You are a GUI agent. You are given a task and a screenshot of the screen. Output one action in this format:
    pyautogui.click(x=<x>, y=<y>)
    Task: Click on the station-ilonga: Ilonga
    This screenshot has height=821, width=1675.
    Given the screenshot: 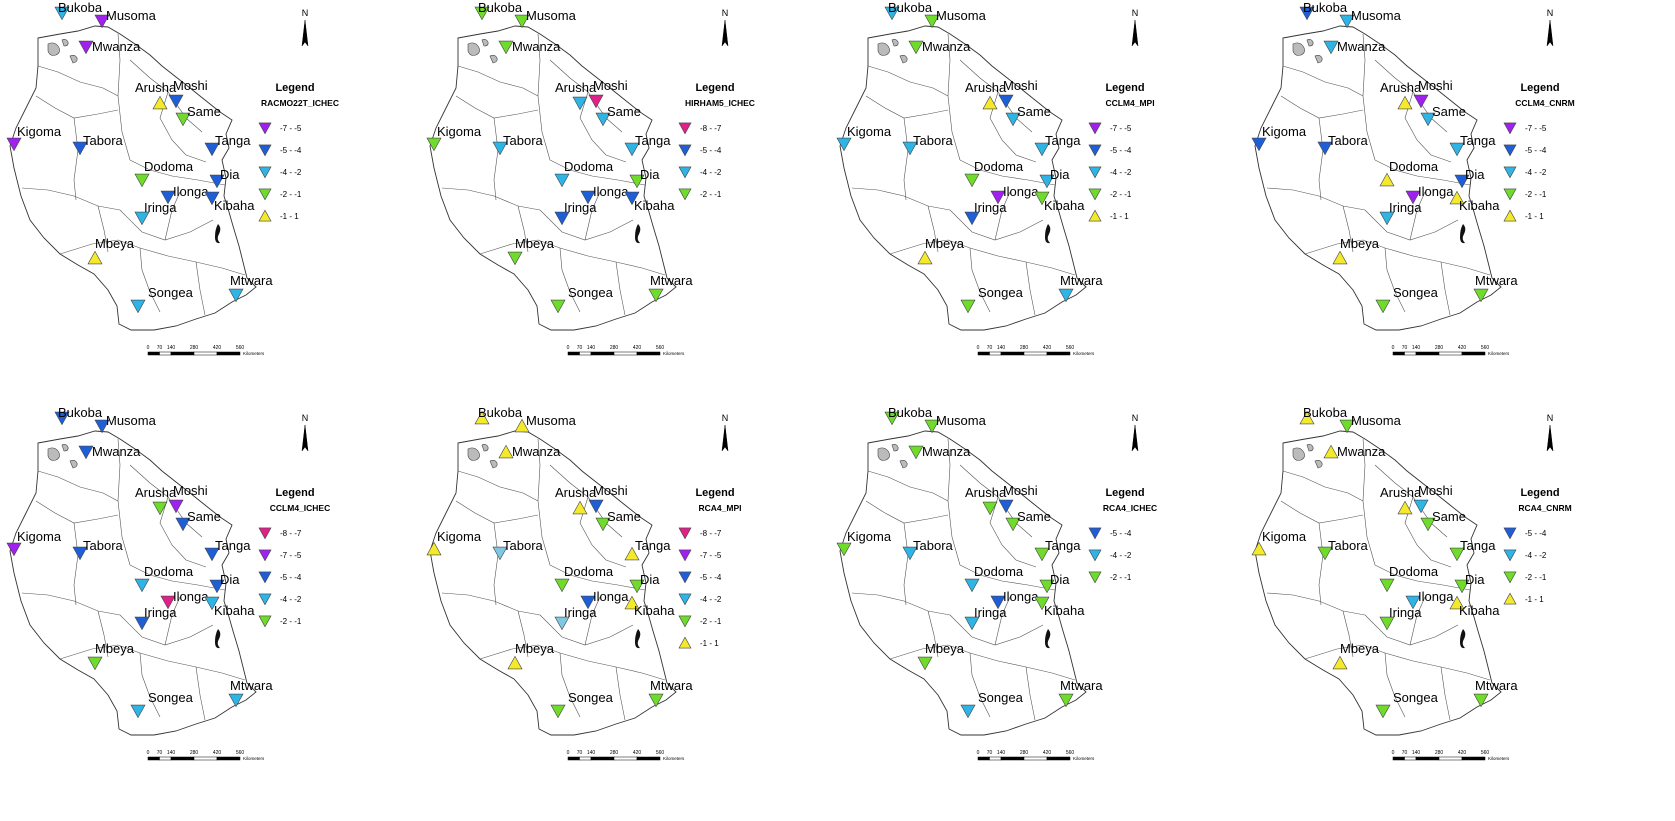 What is the action you would take?
    pyautogui.click(x=1014, y=599)
    